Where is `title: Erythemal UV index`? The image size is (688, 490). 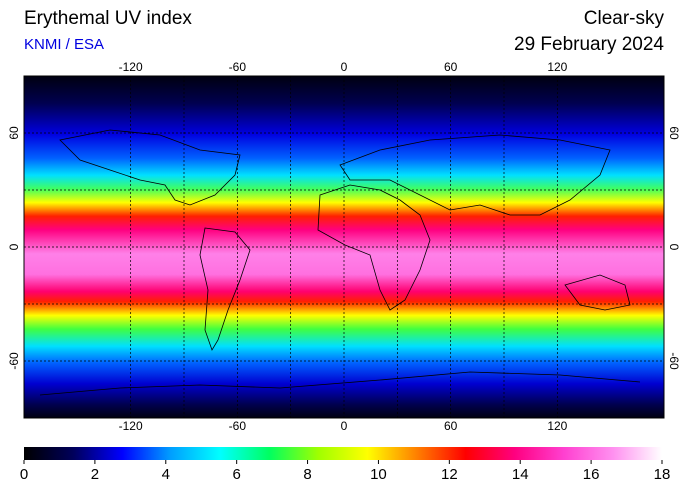
title: Erythemal UV index is located at coordinates (108, 18).